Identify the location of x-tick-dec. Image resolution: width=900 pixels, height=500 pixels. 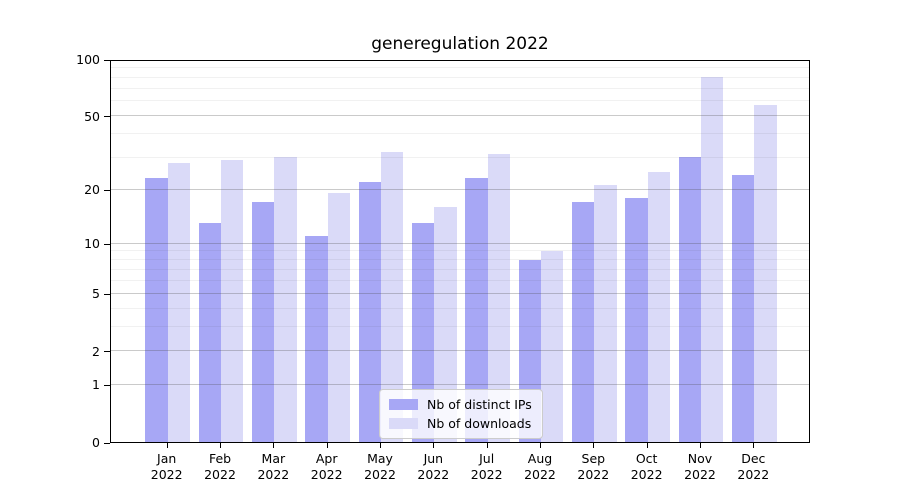
(754, 445).